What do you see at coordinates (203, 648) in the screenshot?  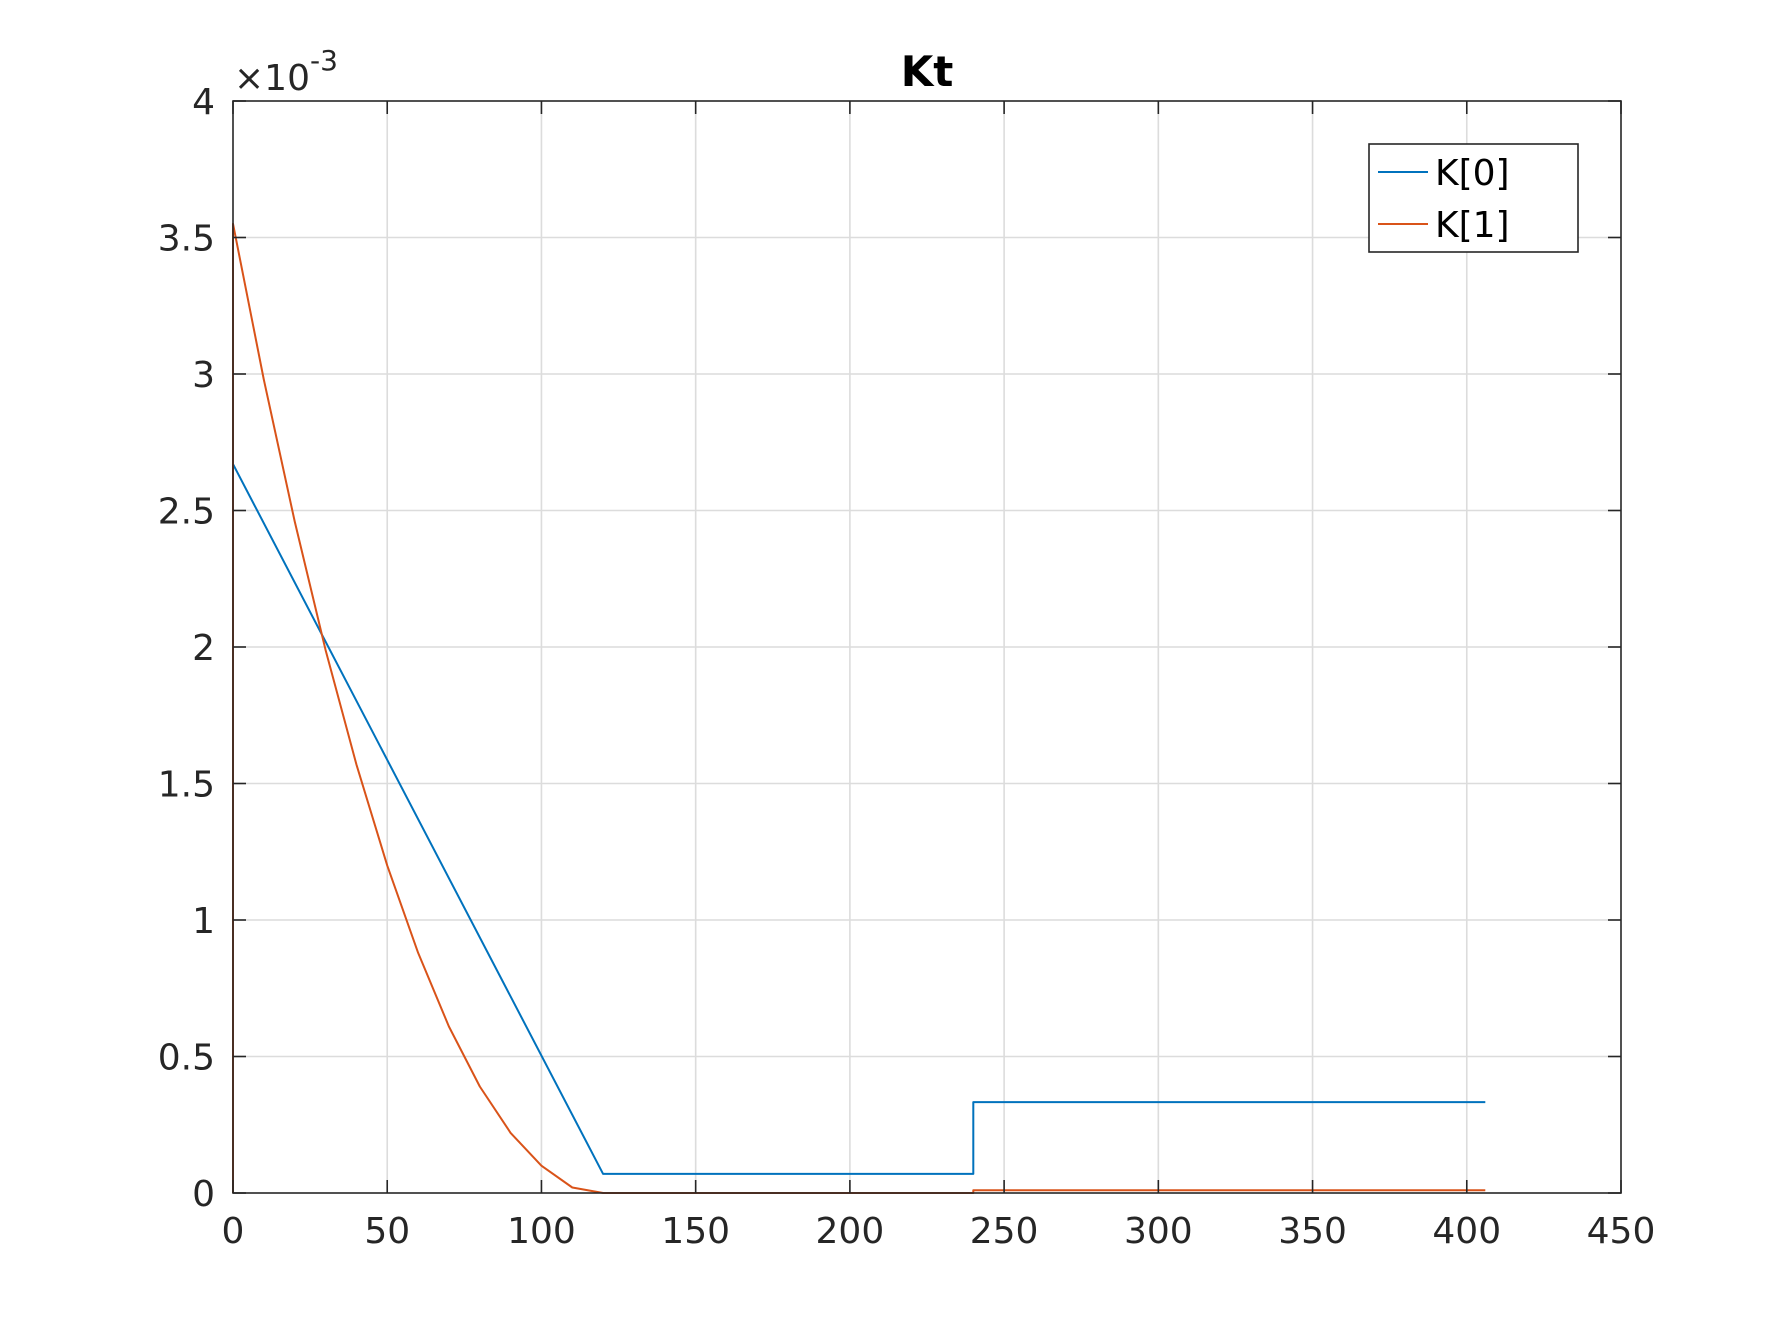 I see `y-tick-label: 2` at bounding box center [203, 648].